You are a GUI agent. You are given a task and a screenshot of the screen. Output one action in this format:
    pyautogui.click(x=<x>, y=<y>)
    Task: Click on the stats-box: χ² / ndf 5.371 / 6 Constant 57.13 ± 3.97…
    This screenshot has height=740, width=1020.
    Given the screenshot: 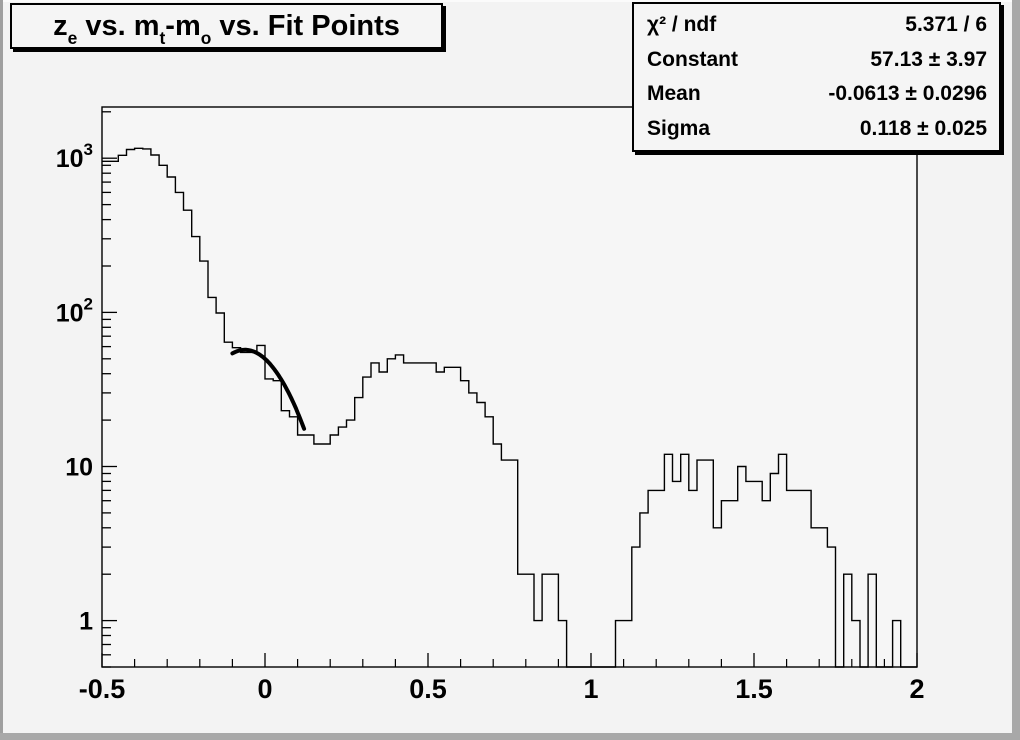 What is the action you would take?
    pyautogui.click(x=816, y=77)
    